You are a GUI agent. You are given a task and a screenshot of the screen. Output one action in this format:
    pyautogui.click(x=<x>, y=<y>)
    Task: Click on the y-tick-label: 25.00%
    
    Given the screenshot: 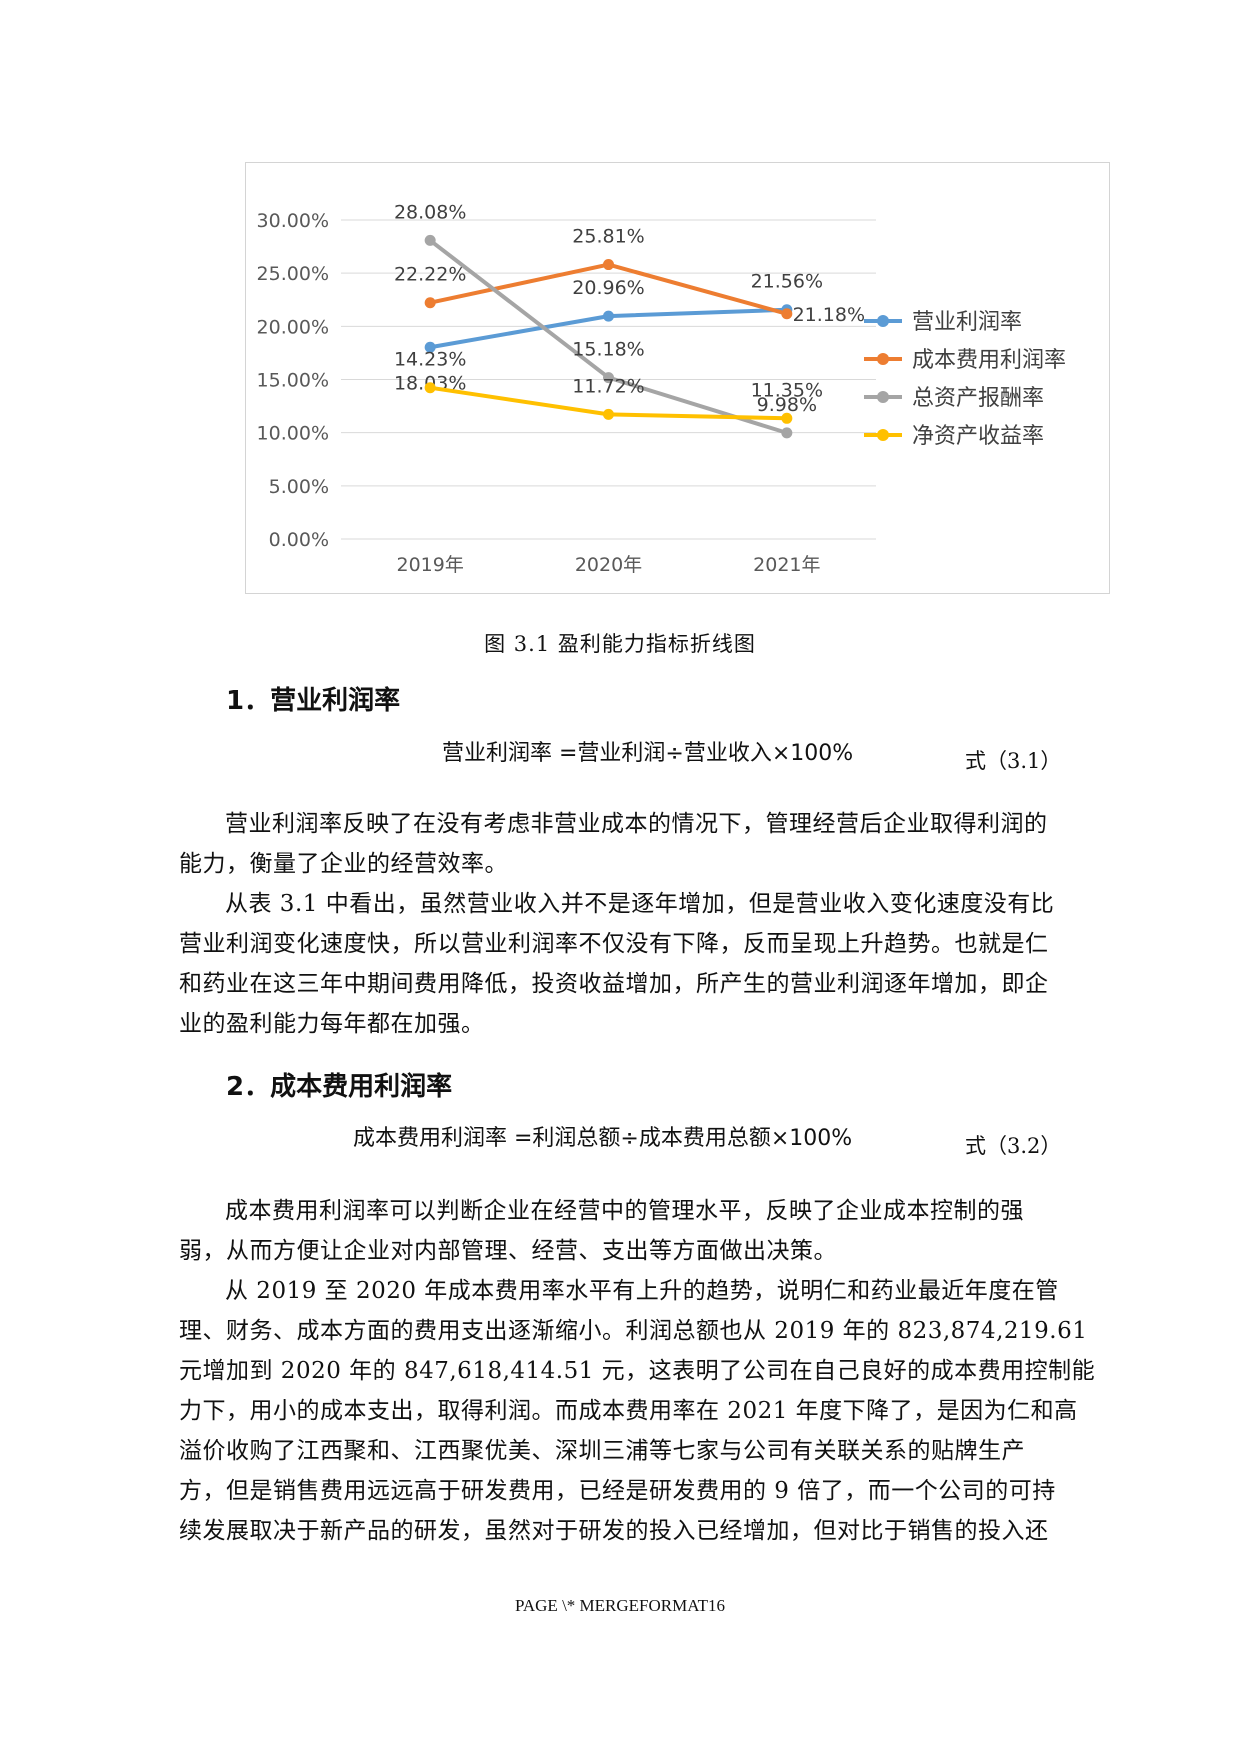 What is the action you would take?
    pyautogui.click(x=293, y=274)
    